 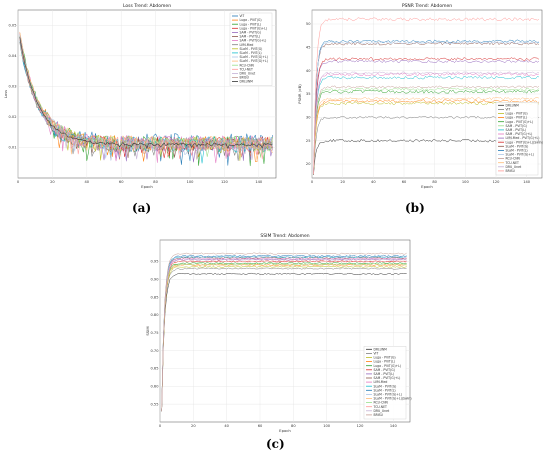 I want to click on y-tick-label: 0.55, so click(x=154, y=404).